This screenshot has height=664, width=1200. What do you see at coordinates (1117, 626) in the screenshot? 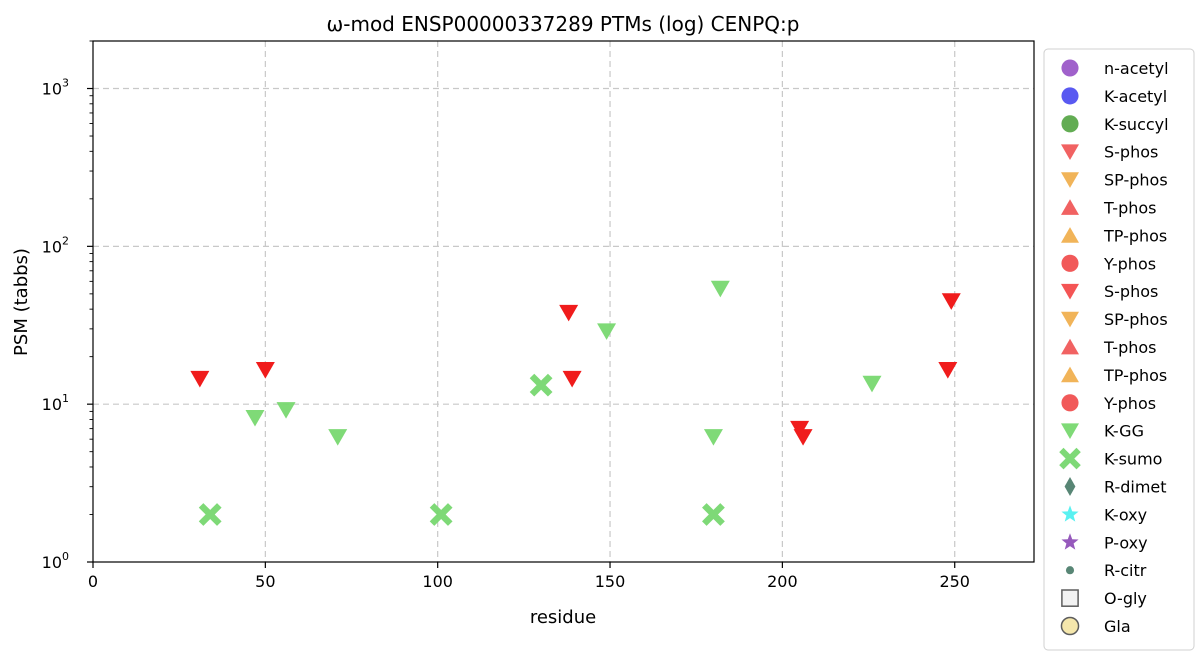
I see `legend-label: Gla` at bounding box center [1117, 626].